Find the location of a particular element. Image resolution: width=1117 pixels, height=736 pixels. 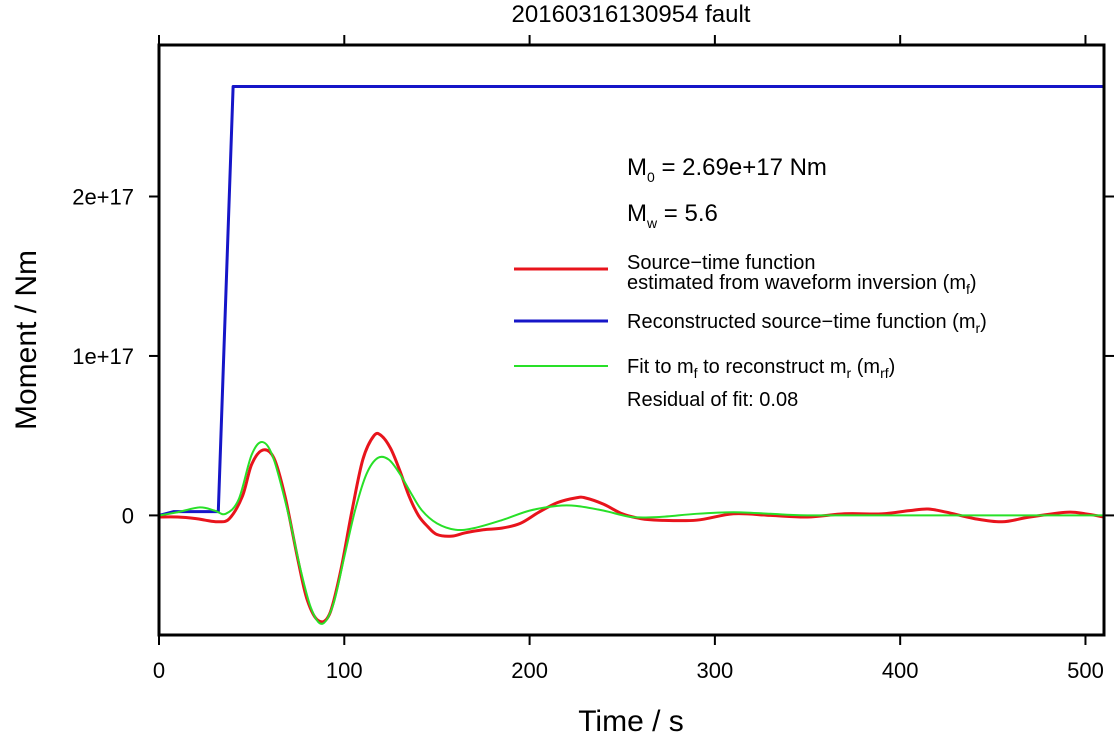

legend-label: Reconstructed source−time function (mr) is located at coordinates (807, 323).